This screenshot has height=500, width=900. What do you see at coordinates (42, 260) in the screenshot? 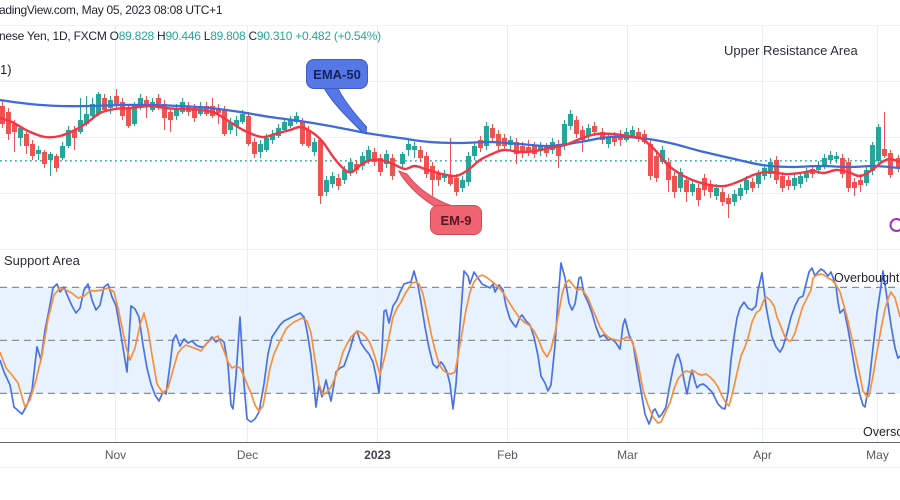
I see `support-area-annotation: Support Area` at bounding box center [42, 260].